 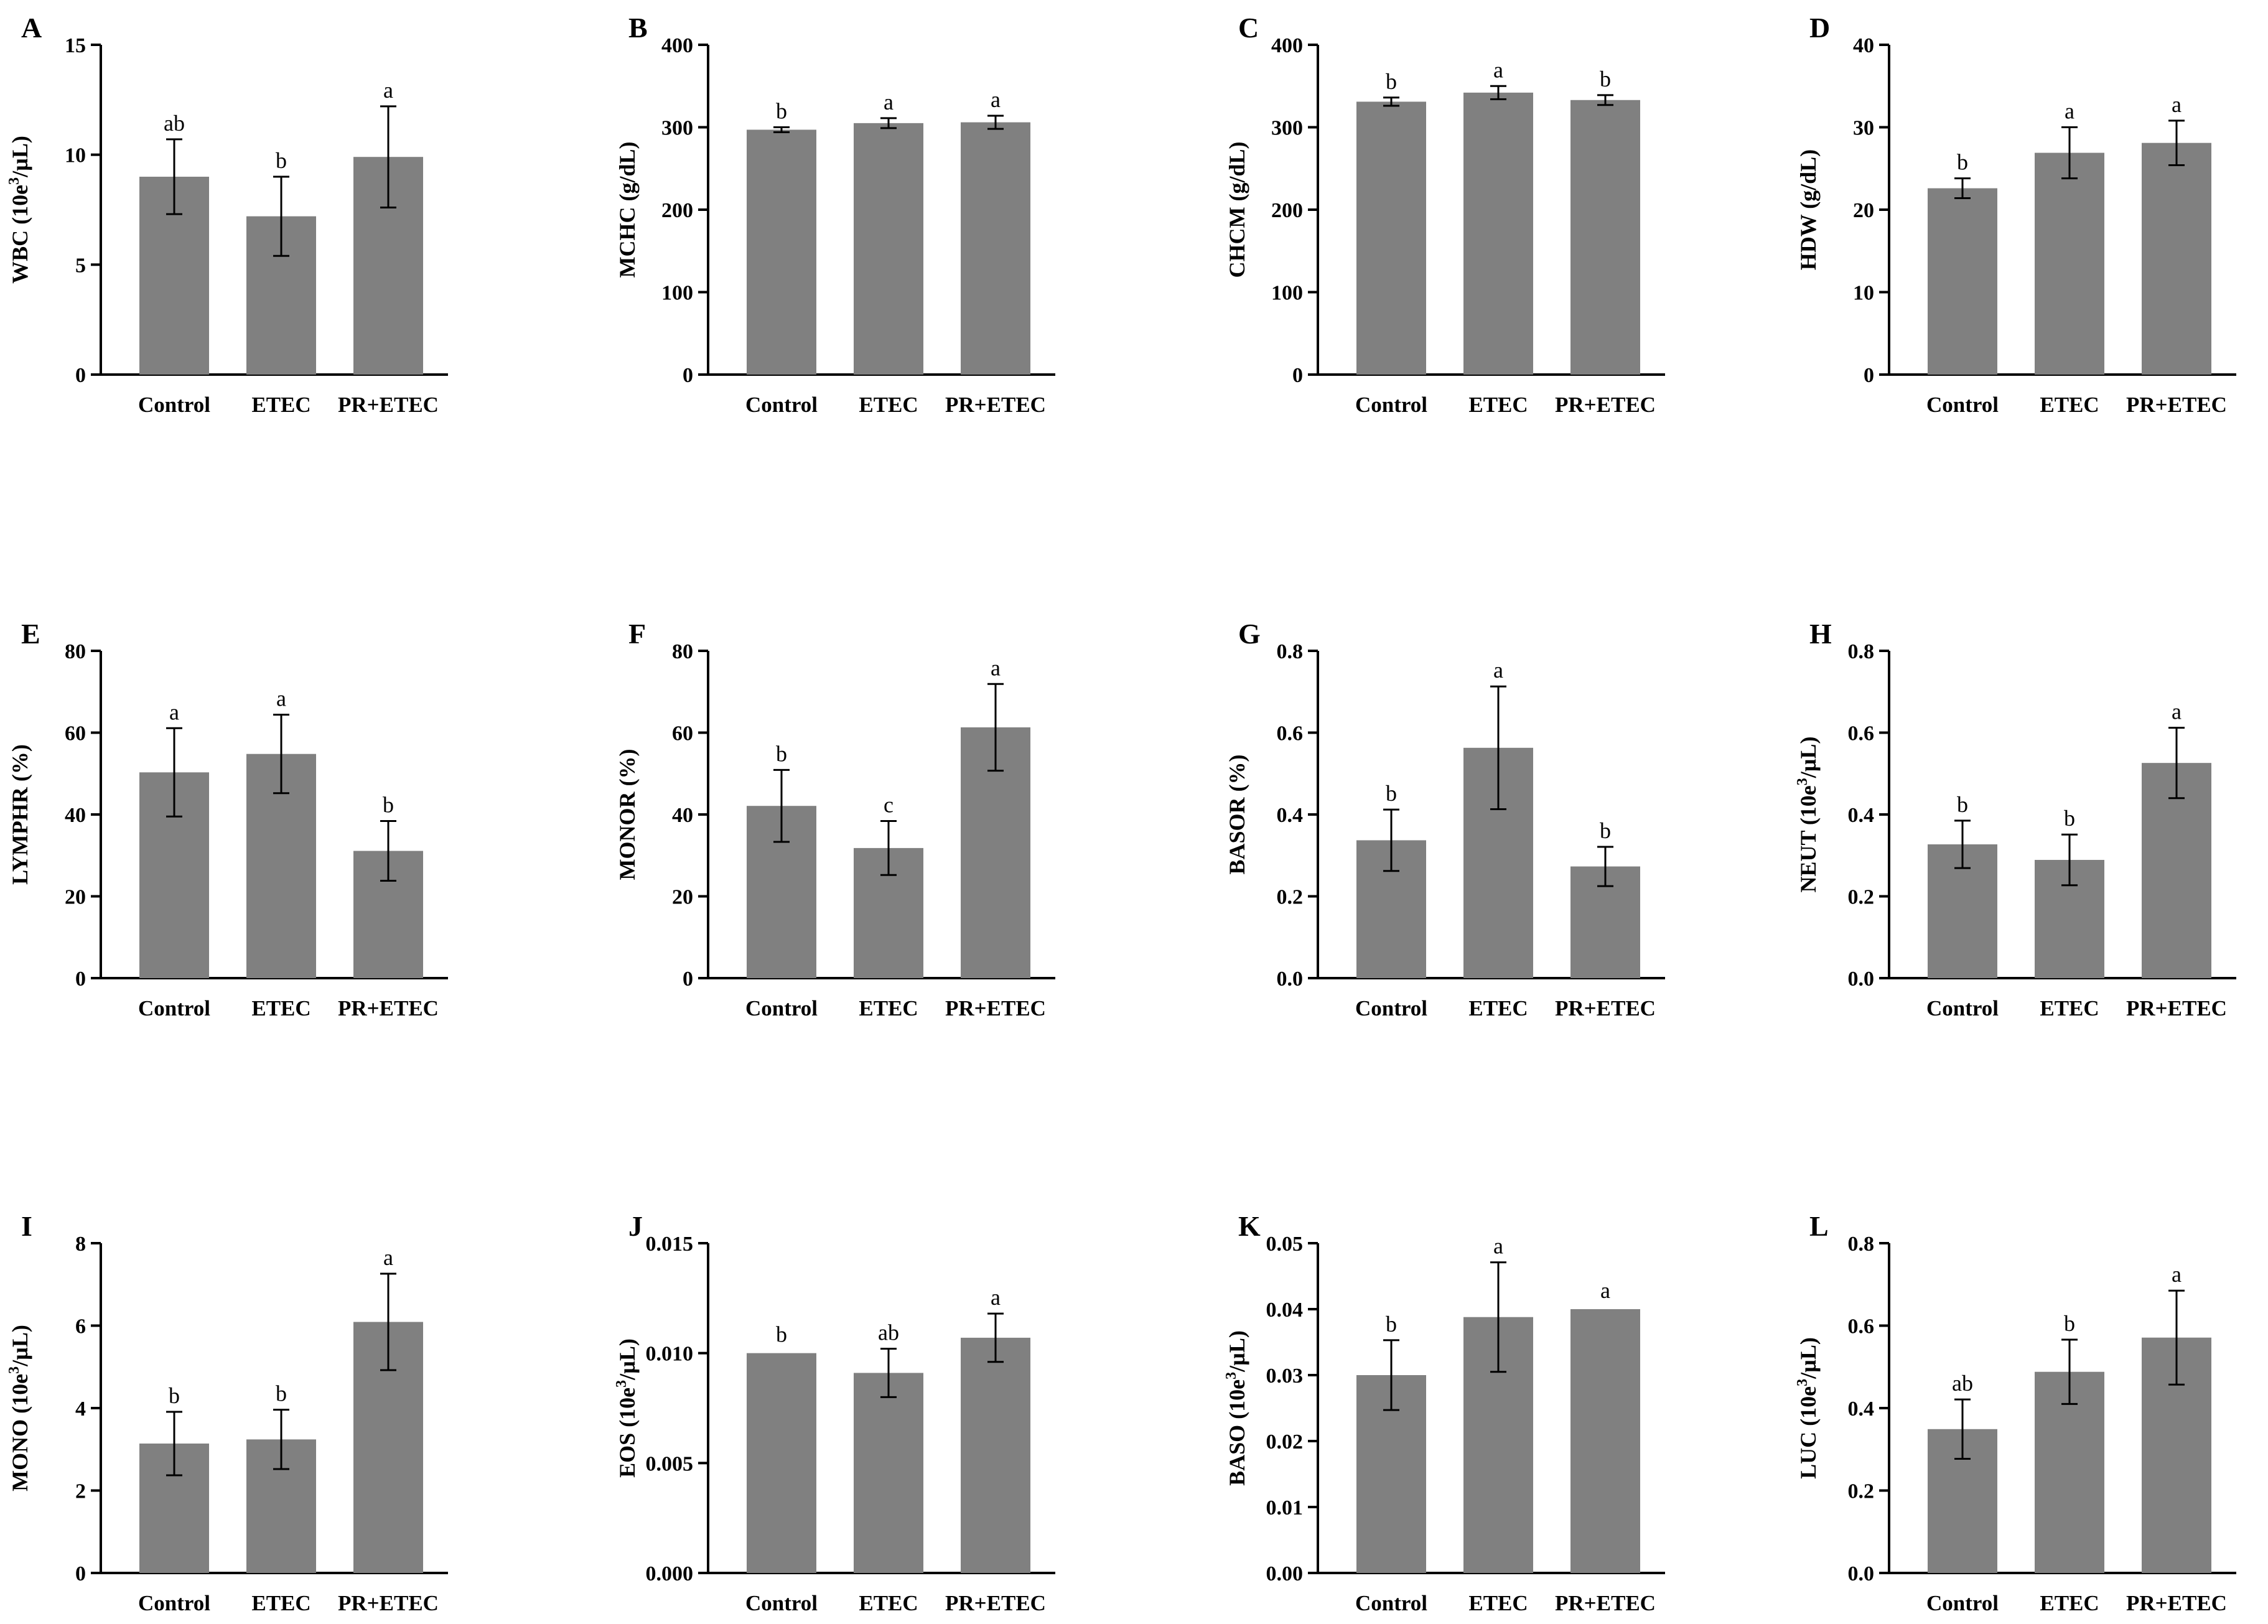 I want to click on y-axis-title-main: BASOR (%), so click(x=1237, y=814).